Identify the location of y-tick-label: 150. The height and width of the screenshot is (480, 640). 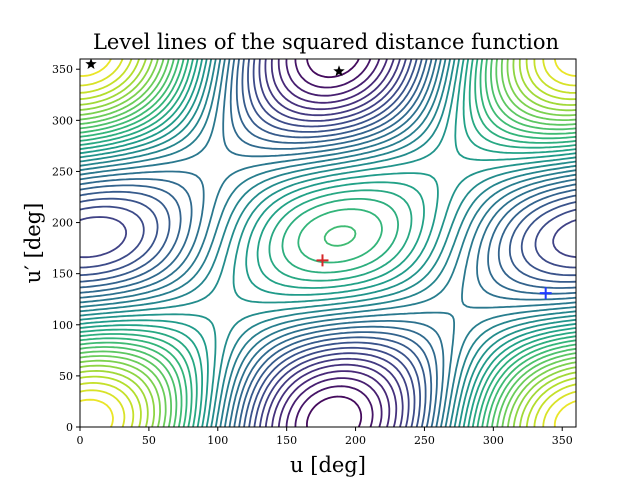
(62, 274).